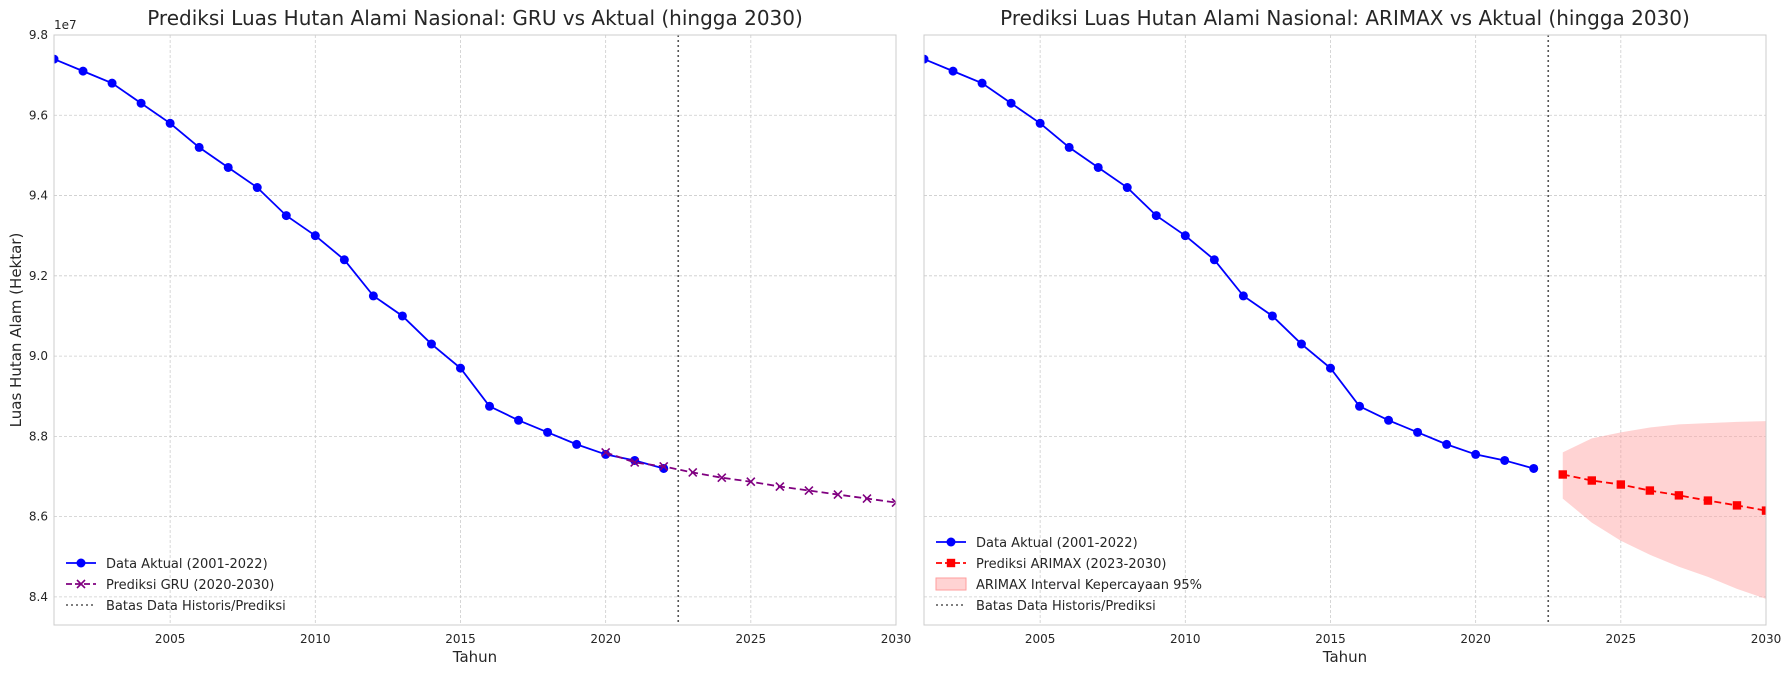 The width and height of the screenshot is (1790, 674). I want to click on y-tick-label: 9.0, so click(38, 356).